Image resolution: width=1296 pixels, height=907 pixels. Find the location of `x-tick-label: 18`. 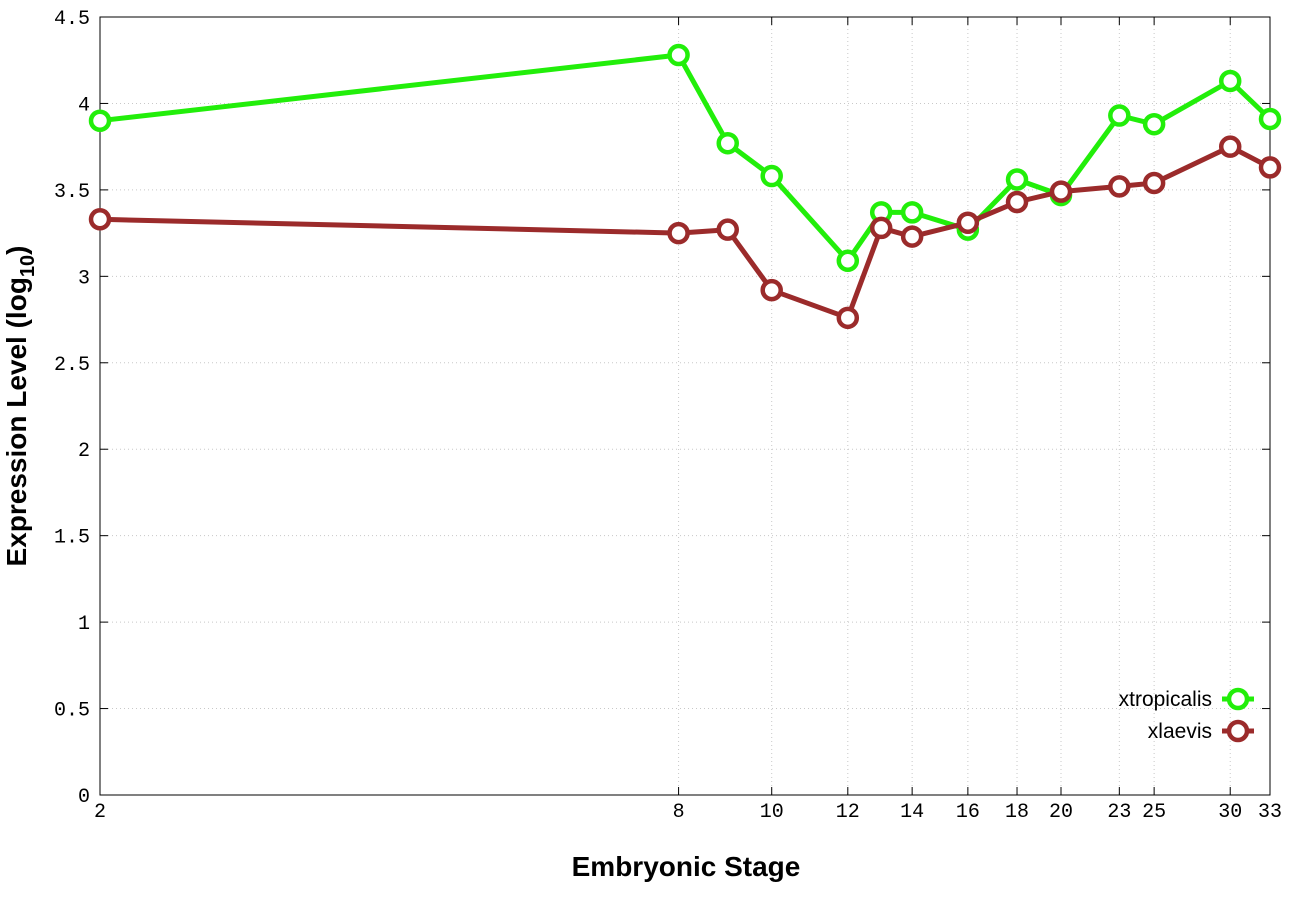

x-tick-label: 18 is located at coordinates (1017, 812).